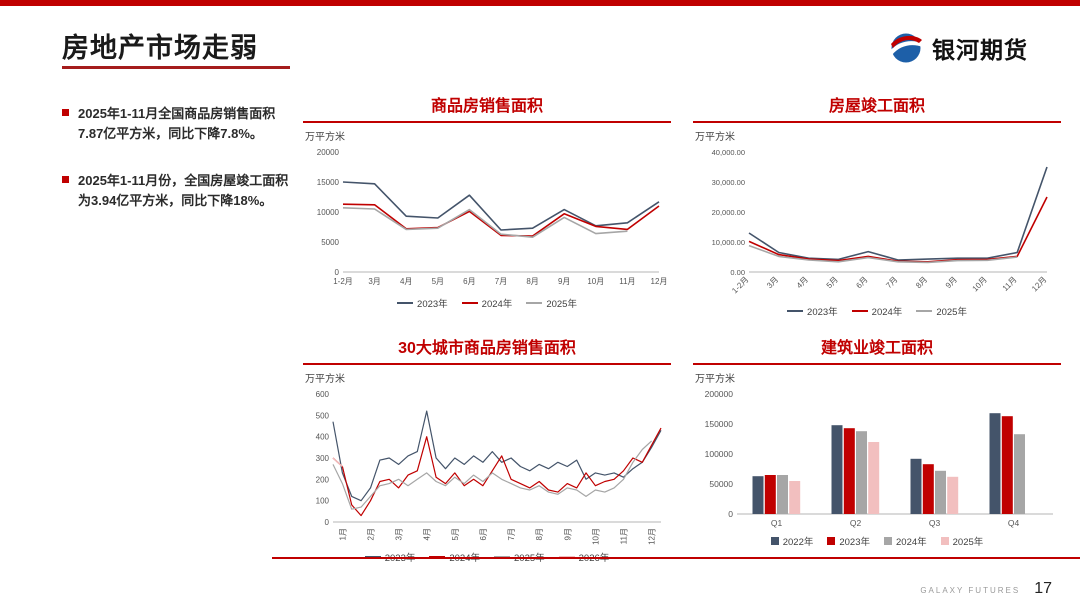 The width and height of the screenshot is (1080, 608). I want to click on y-tick-label: 40,000.00, so click(728, 152).